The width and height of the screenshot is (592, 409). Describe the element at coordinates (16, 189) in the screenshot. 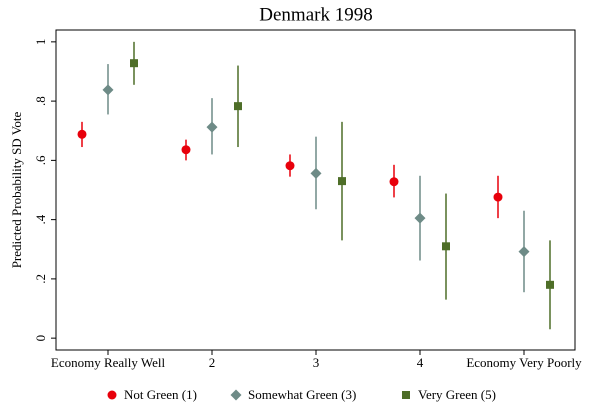

I see `y-axis-label: Predicted Probability SD Vote` at that location.